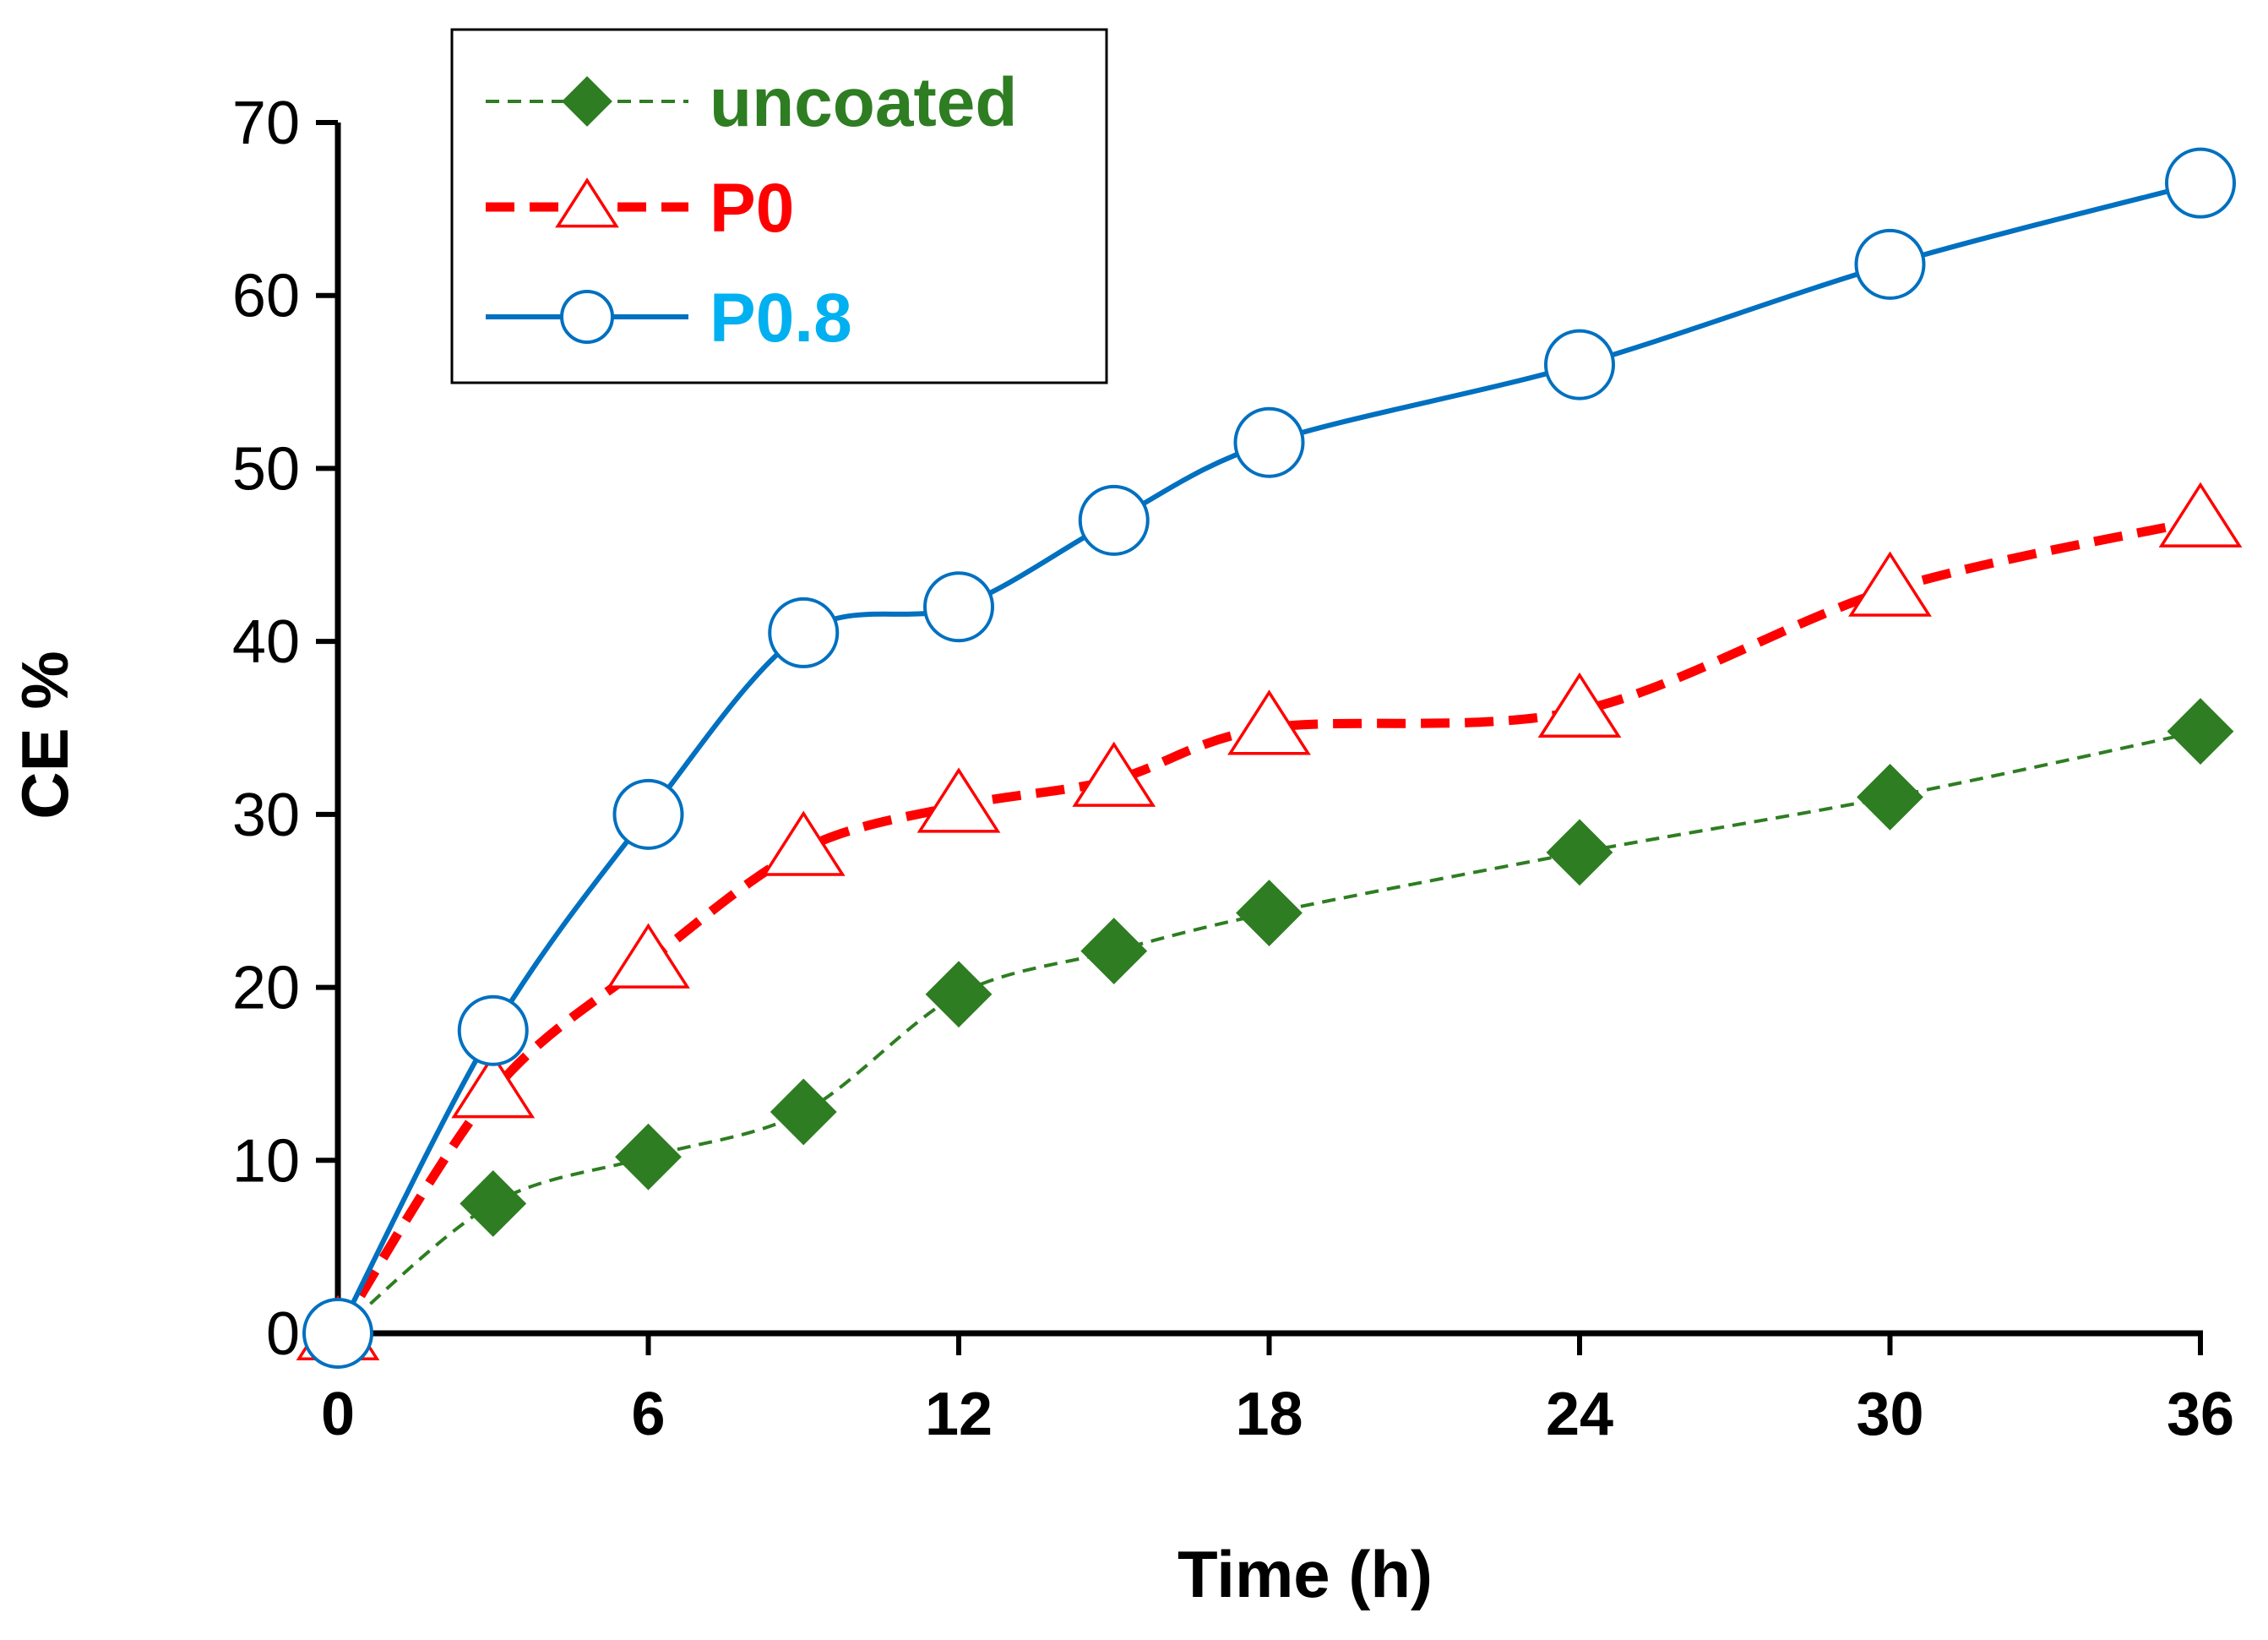 The width and height of the screenshot is (2268, 1640). What do you see at coordinates (587, 202) in the screenshot?
I see `legend-marker-P0` at bounding box center [587, 202].